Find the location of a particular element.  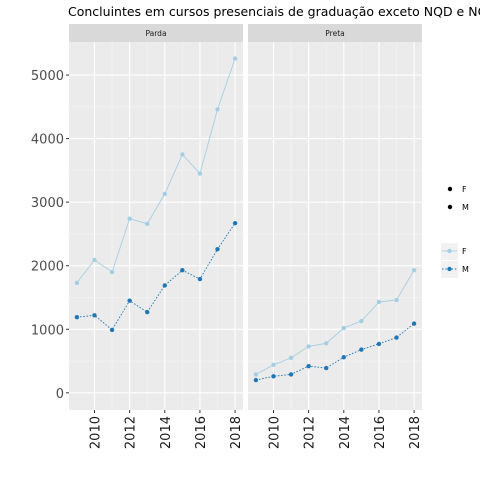

legend-series-label: F is located at coordinates (464, 251).